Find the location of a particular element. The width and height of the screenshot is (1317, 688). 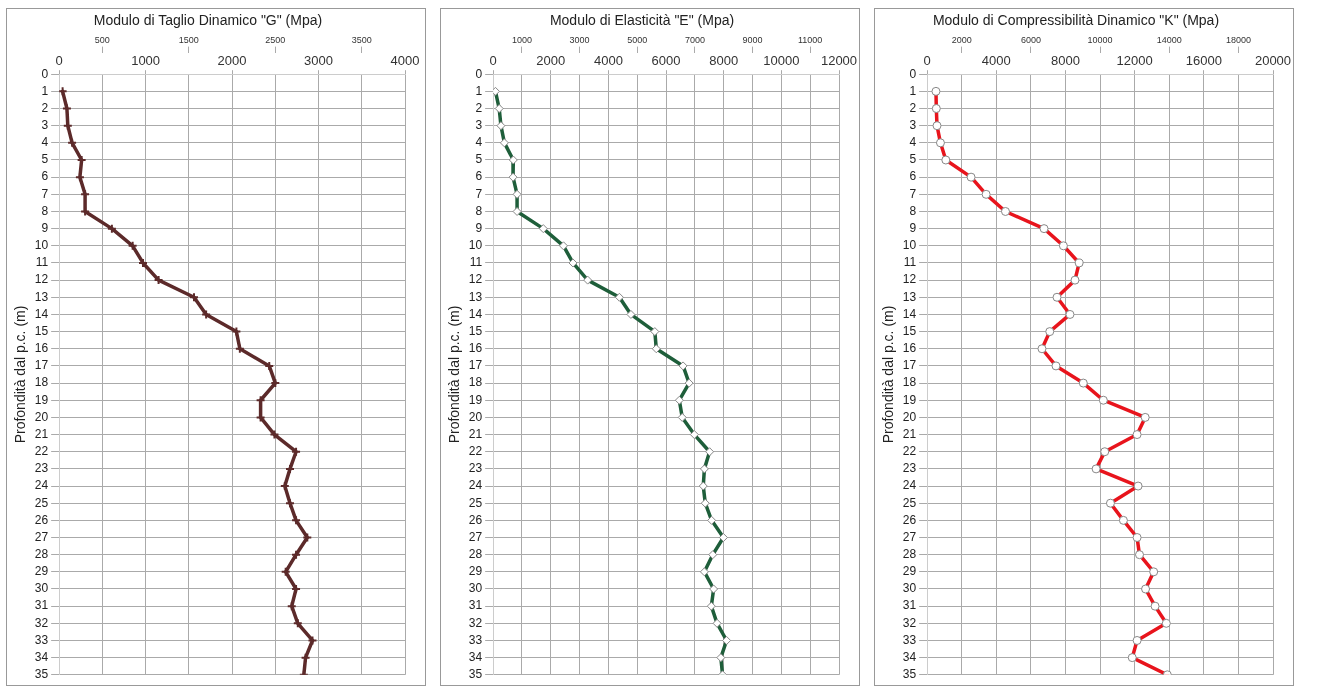

x2-tick-label: 2500 is located at coordinates (275, 39).